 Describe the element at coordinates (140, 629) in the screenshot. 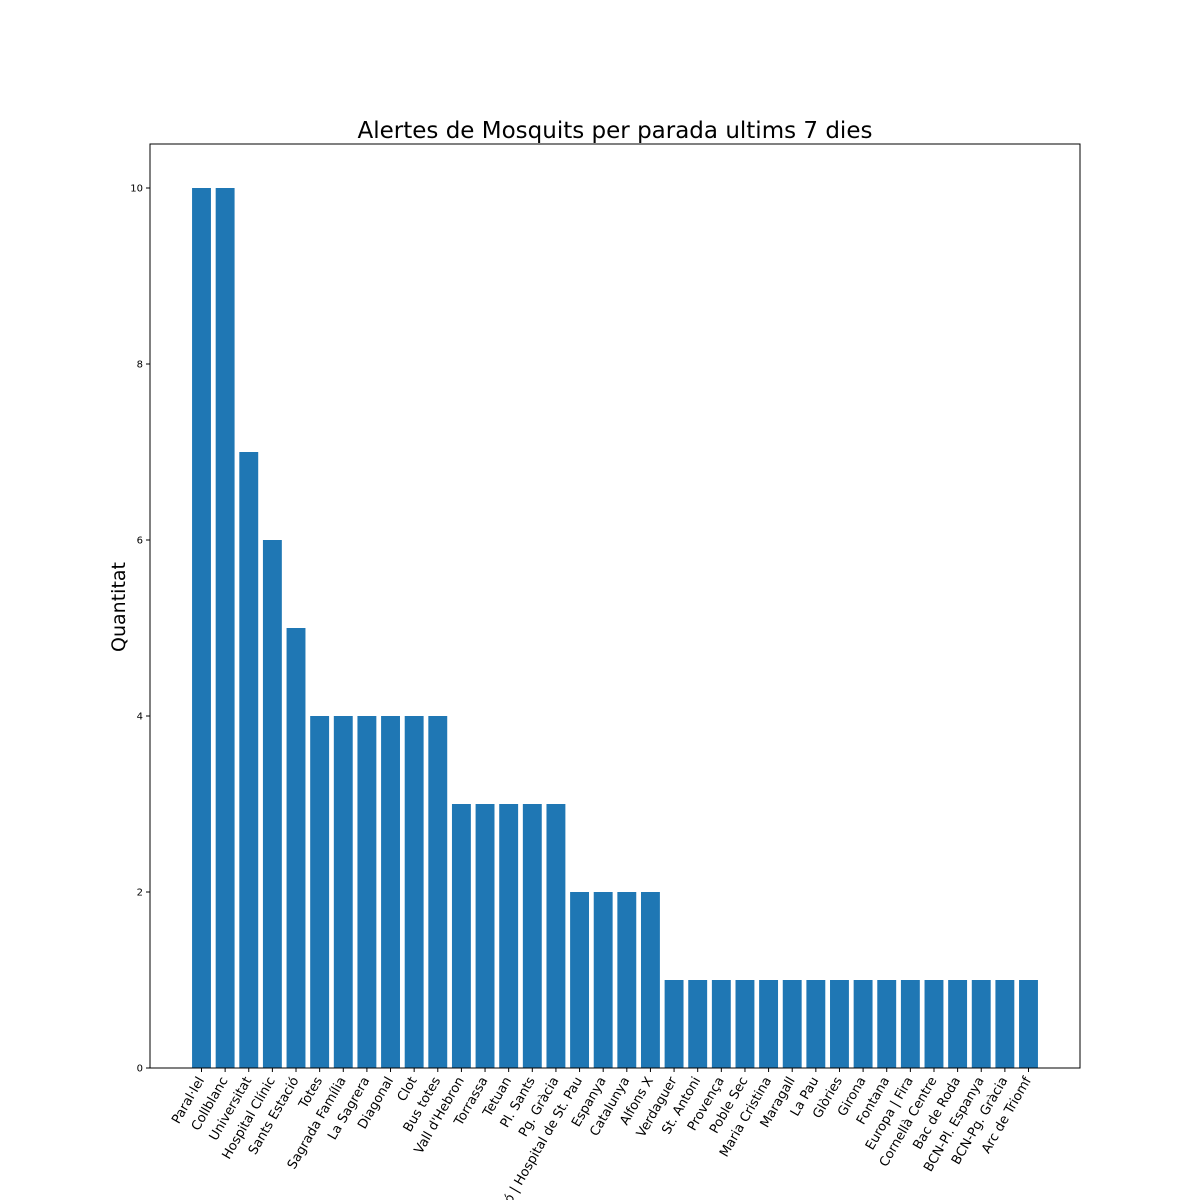

I see `y-axis-ticks: 0 2 4 6 8 10` at that location.